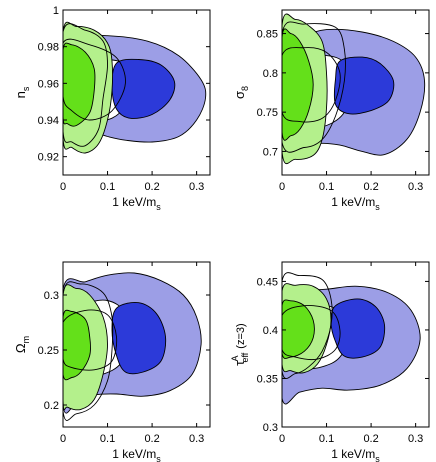 This screenshot has width=436, height=462. What do you see at coordinates (22, 92) in the screenshot?
I see `y-axis-label: ns` at bounding box center [22, 92].